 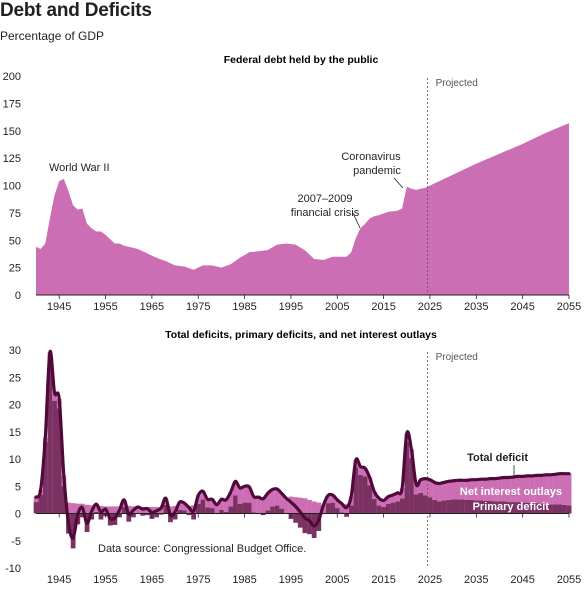 What do you see at coordinates (15, 378) in the screenshot?
I see `deficit-y-tick-label: 25` at bounding box center [15, 378].